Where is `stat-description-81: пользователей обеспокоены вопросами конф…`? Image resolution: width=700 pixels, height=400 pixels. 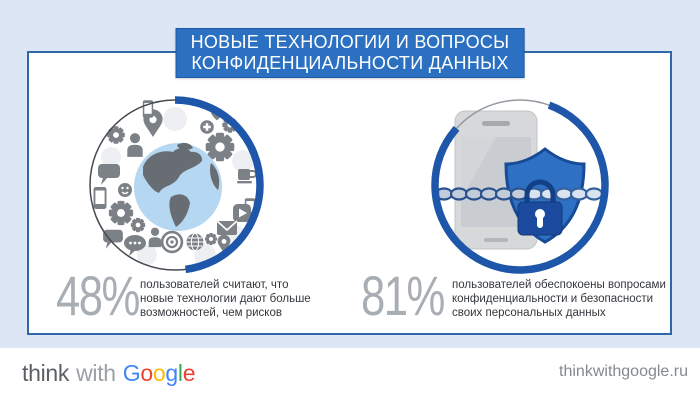 stat-description-81: пользователей обеспокоены вопросами конф… is located at coordinates (562, 299).